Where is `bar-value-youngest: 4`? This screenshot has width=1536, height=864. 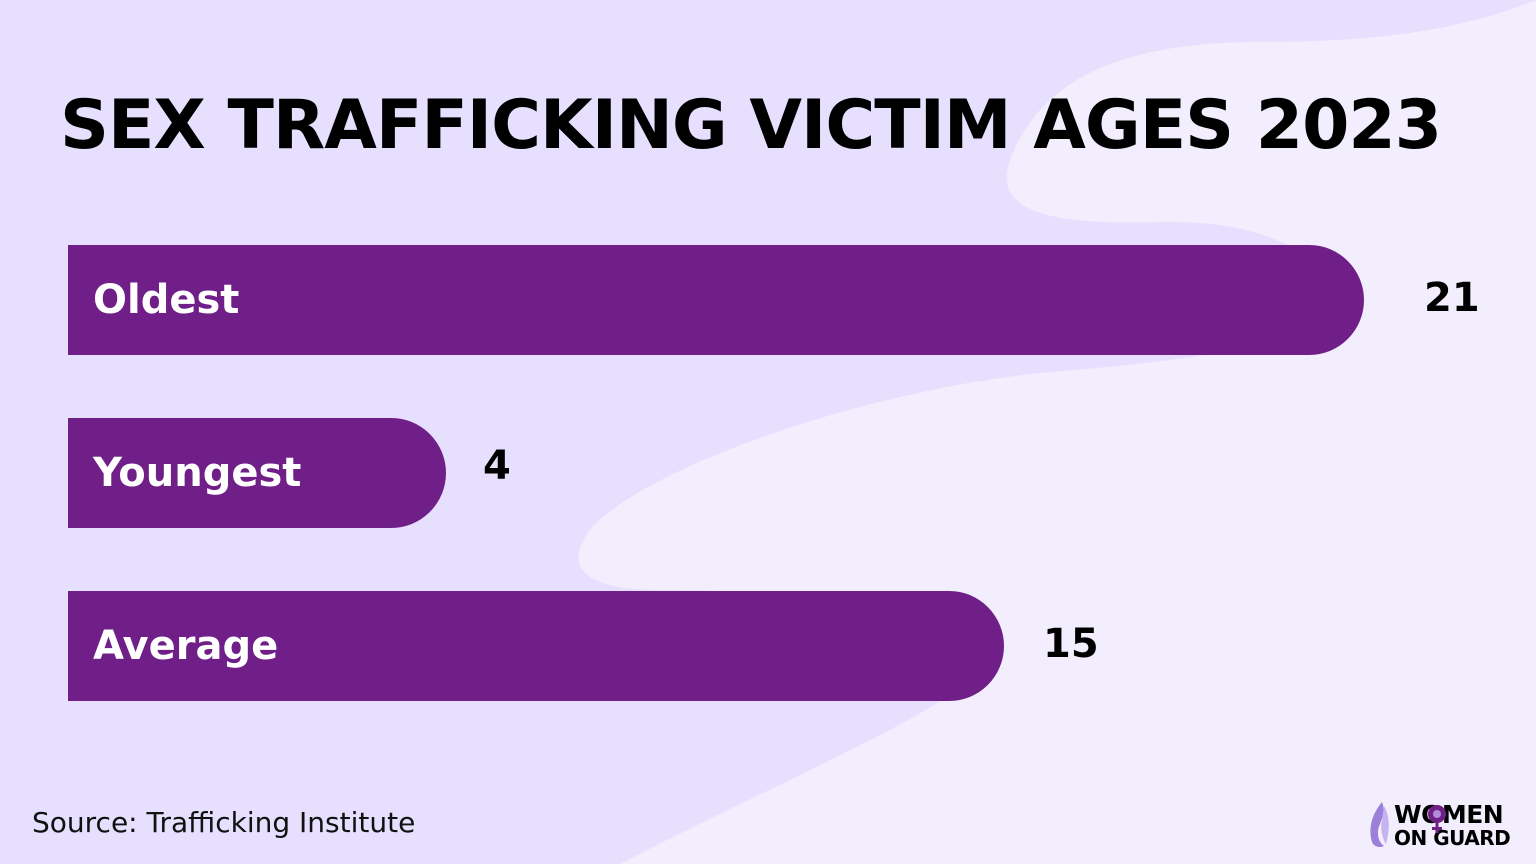 bar-value-youngest: 4 is located at coordinates (497, 466).